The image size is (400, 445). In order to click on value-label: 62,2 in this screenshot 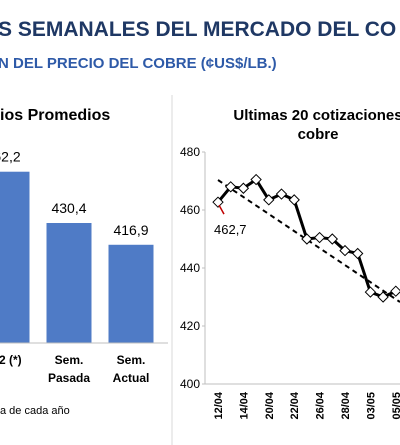, I will do `click(10, 157)`.